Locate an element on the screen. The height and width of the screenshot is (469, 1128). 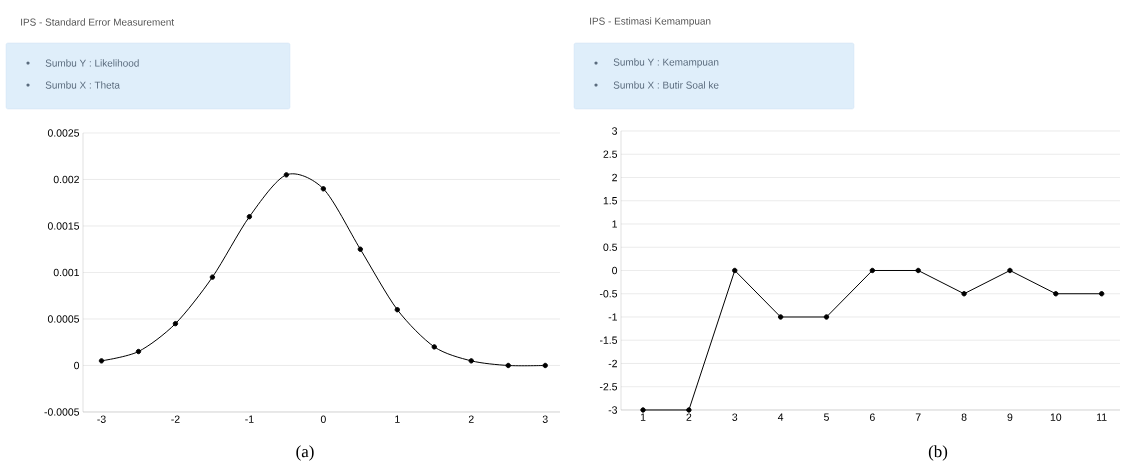
x-tick-label: 0 is located at coordinates (323, 419).